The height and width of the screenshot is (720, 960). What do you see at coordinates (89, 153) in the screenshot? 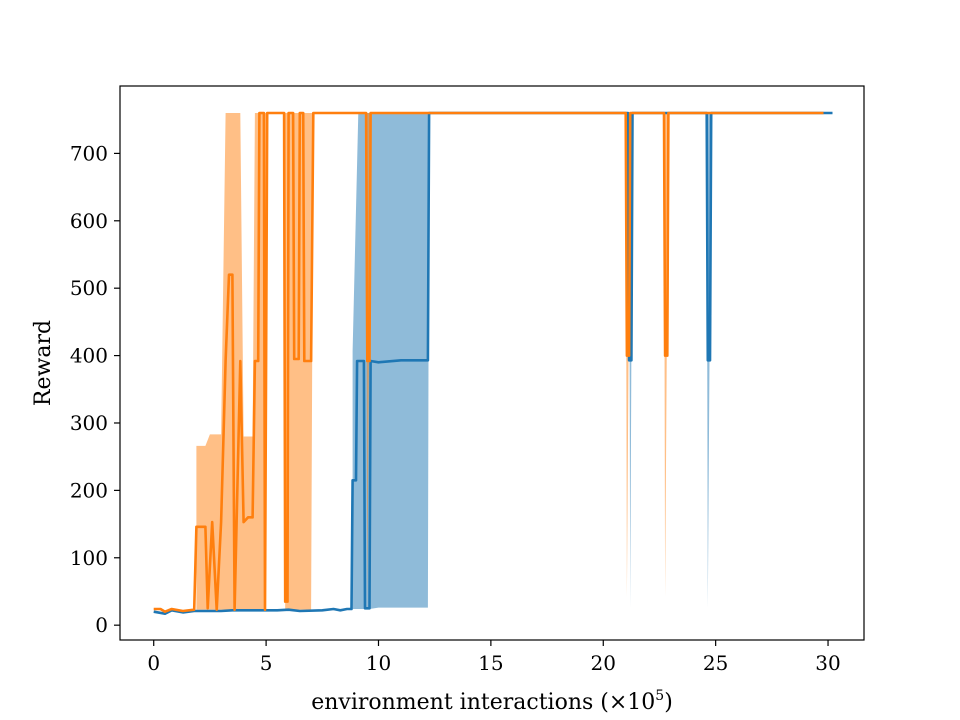
I see `y-tick-label: 700` at bounding box center [89, 153].